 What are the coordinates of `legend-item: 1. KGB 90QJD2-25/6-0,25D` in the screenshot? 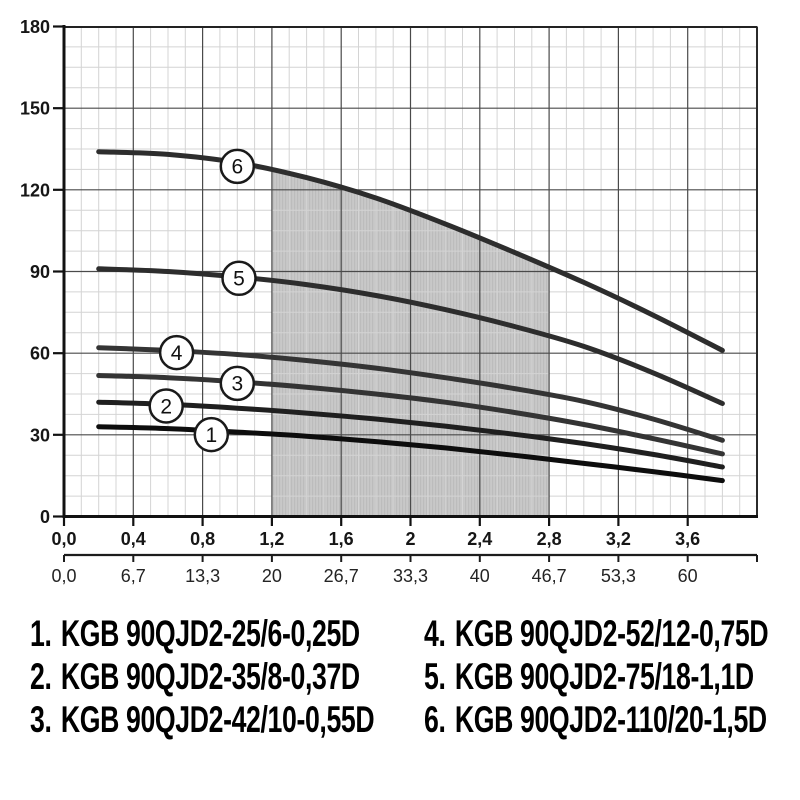 It's located at (195, 633).